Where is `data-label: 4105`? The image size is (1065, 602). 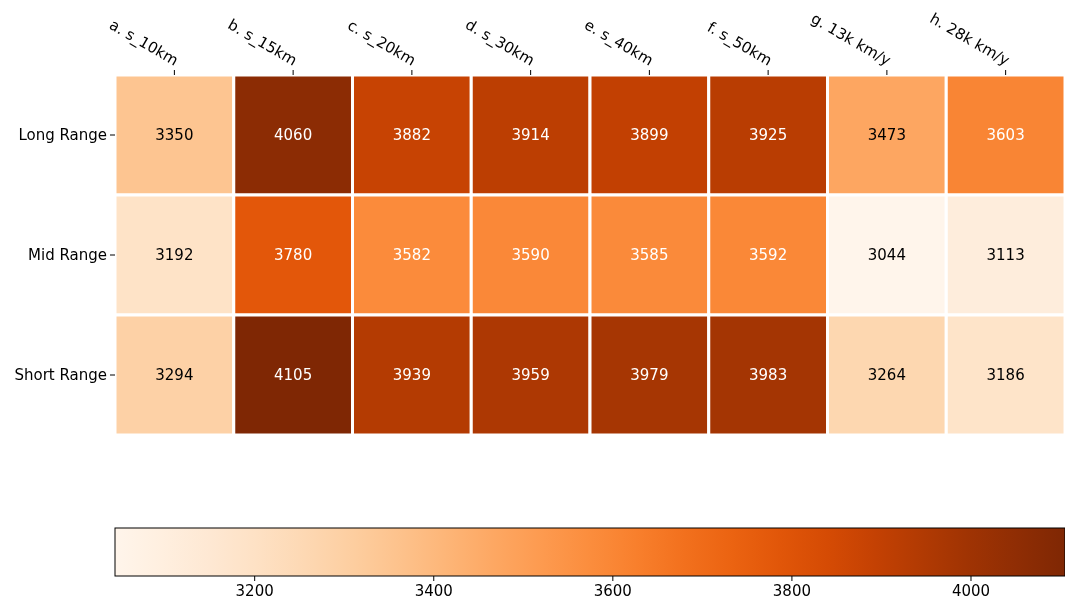
data-label: 4105 is located at coordinates (293, 375).